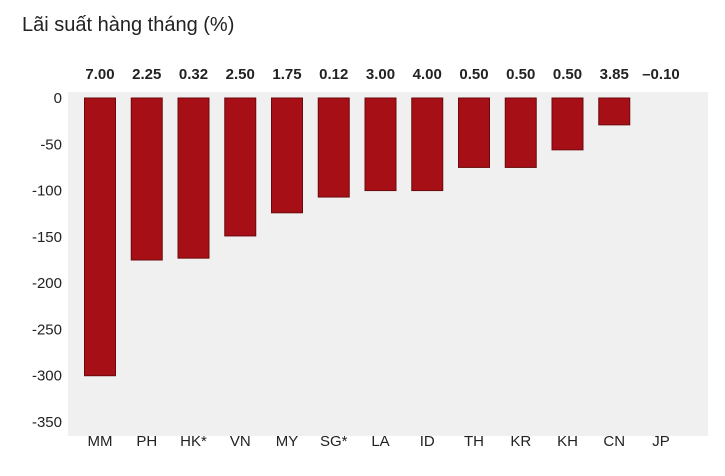 This screenshot has height=476, width=725. Describe the element at coordinates (240, 74) in the screenshot. I see `bar-rate-label: 2.50` at that location.